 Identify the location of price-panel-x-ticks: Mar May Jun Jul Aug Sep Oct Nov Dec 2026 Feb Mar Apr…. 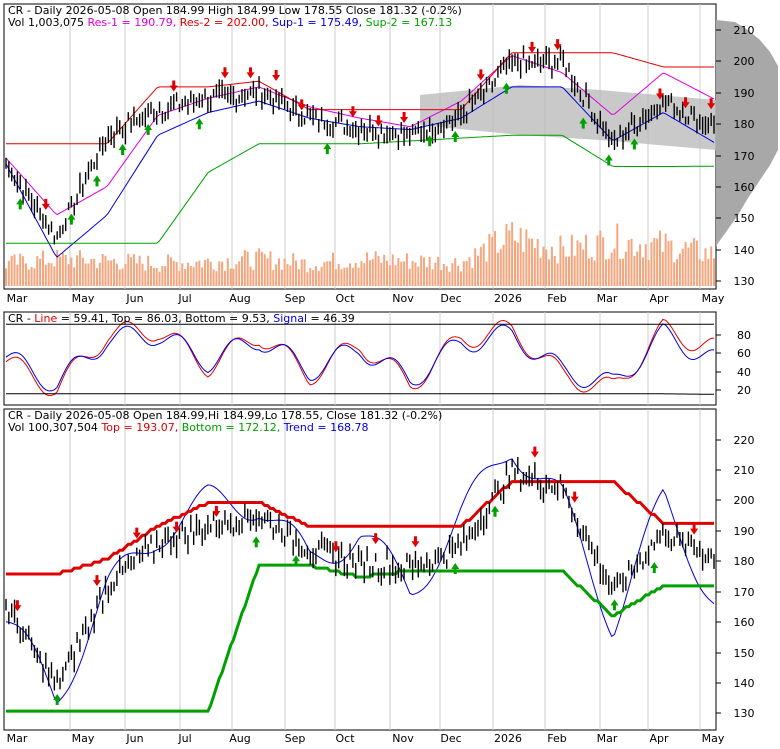
(366, 298).